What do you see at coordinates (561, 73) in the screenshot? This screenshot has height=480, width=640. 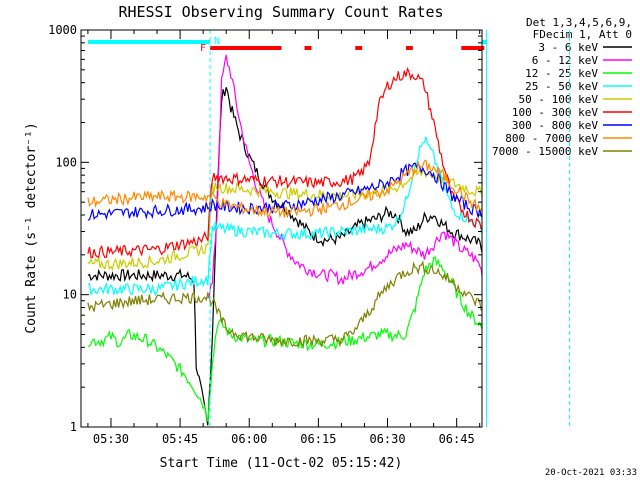 I see `legend-label-2: 12 - 25 keV` at bounding box center [561, 73].